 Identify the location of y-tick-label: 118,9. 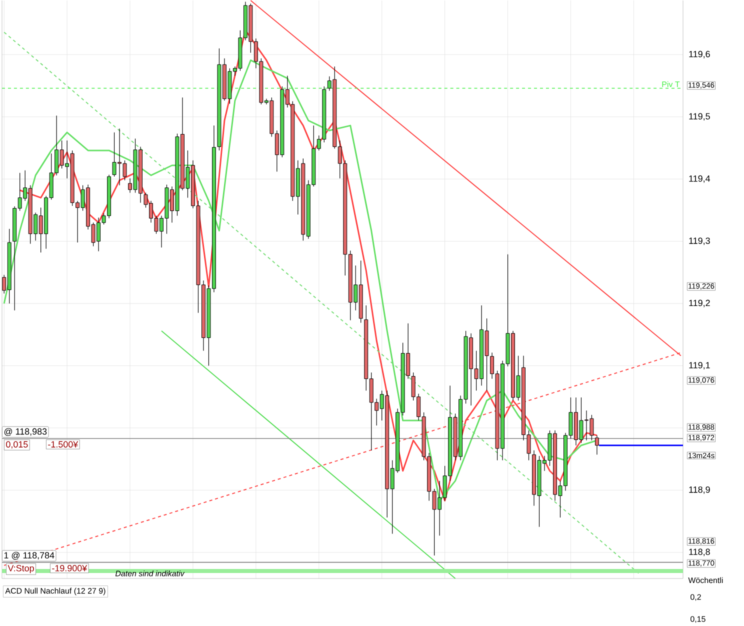
(699, 490).